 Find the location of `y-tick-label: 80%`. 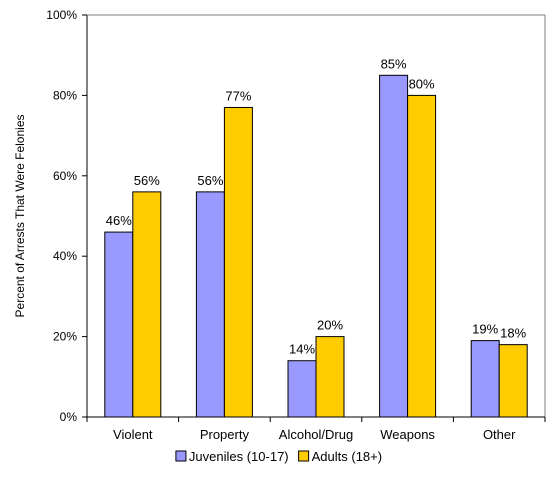

y-tick-label: 80% is located at coordinates (65, 95).